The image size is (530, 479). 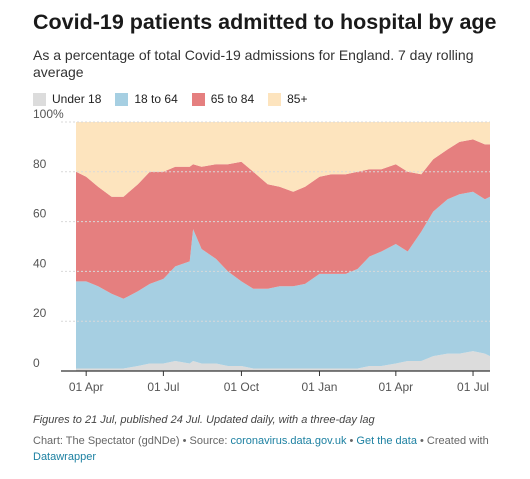 I want to click on y-tick-label: 20, so click(x=40, y=313).